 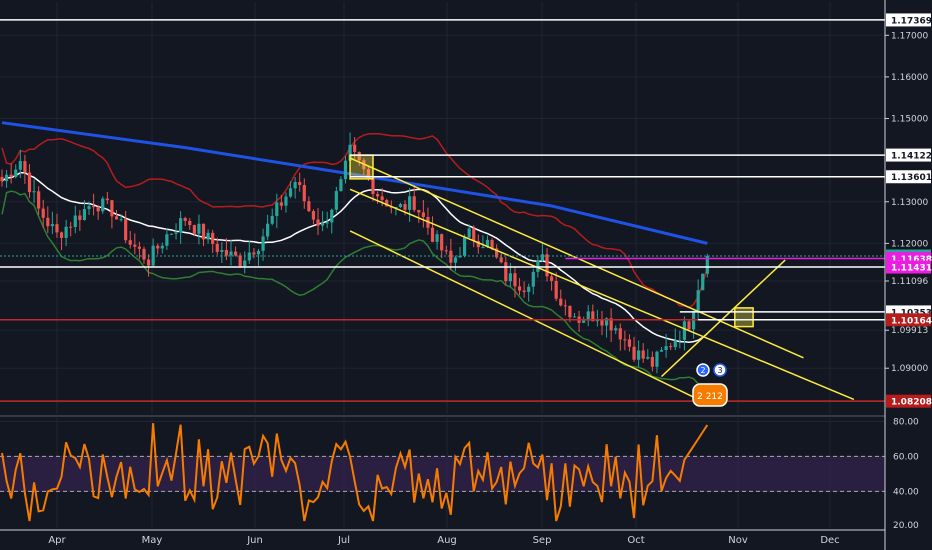 What do you see at coordinates (343, 540) in the screenshot?
I see `time-tick-label: Jul` at bounding box center [343, 540].